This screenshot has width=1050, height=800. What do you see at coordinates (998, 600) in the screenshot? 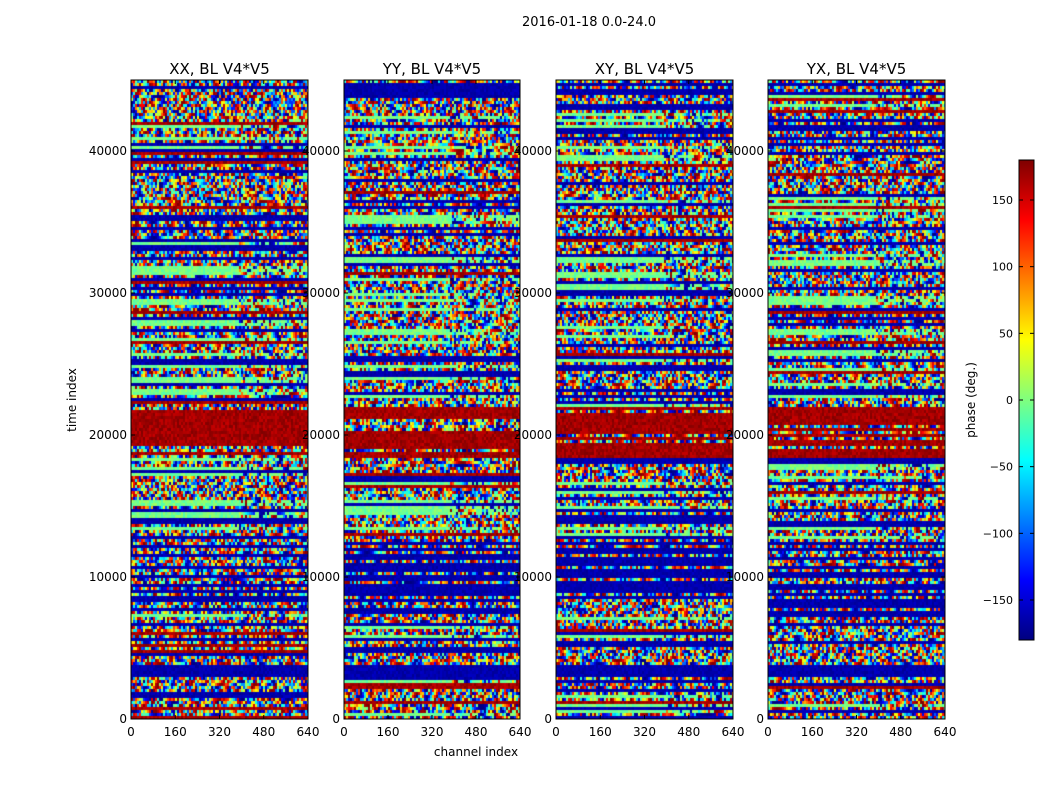
I see `colorbar-tick-label: −150` at bounding box center [998, 600].